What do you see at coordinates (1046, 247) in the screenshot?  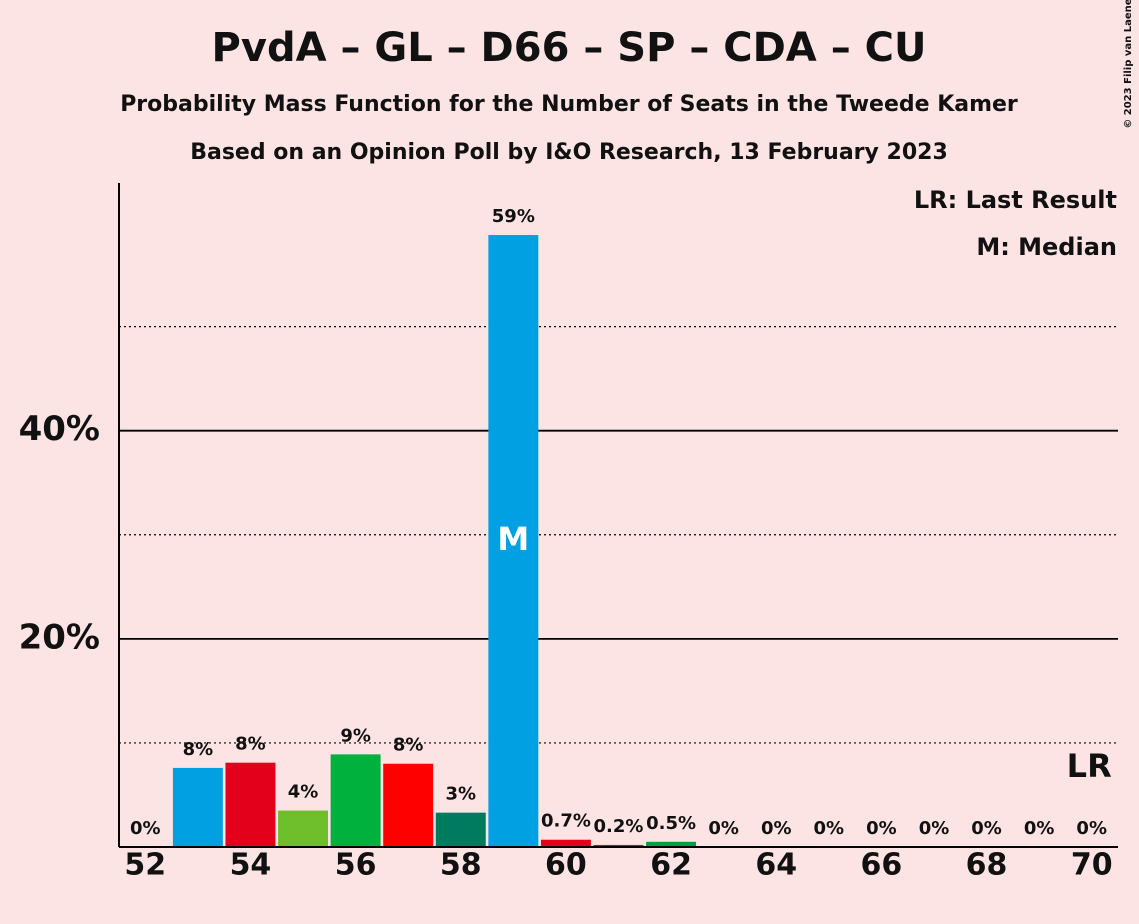 I see `legend-entry: M: Median` at bounding box center [1046, 247].